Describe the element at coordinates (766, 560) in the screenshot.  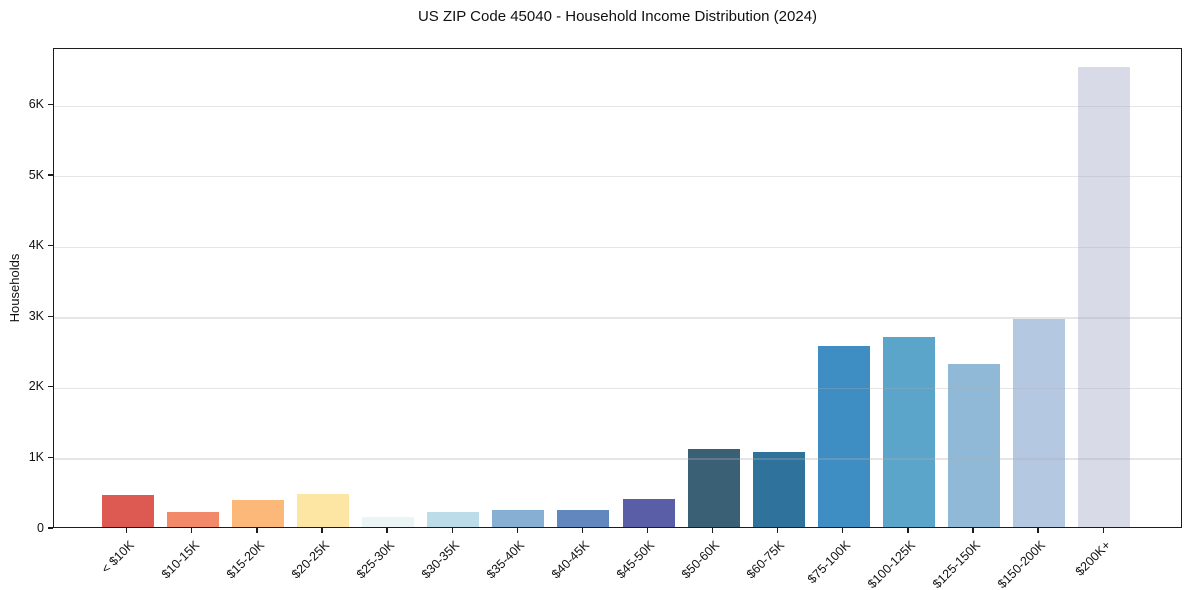
I see `x-tick-label: $60-75K` at that location.